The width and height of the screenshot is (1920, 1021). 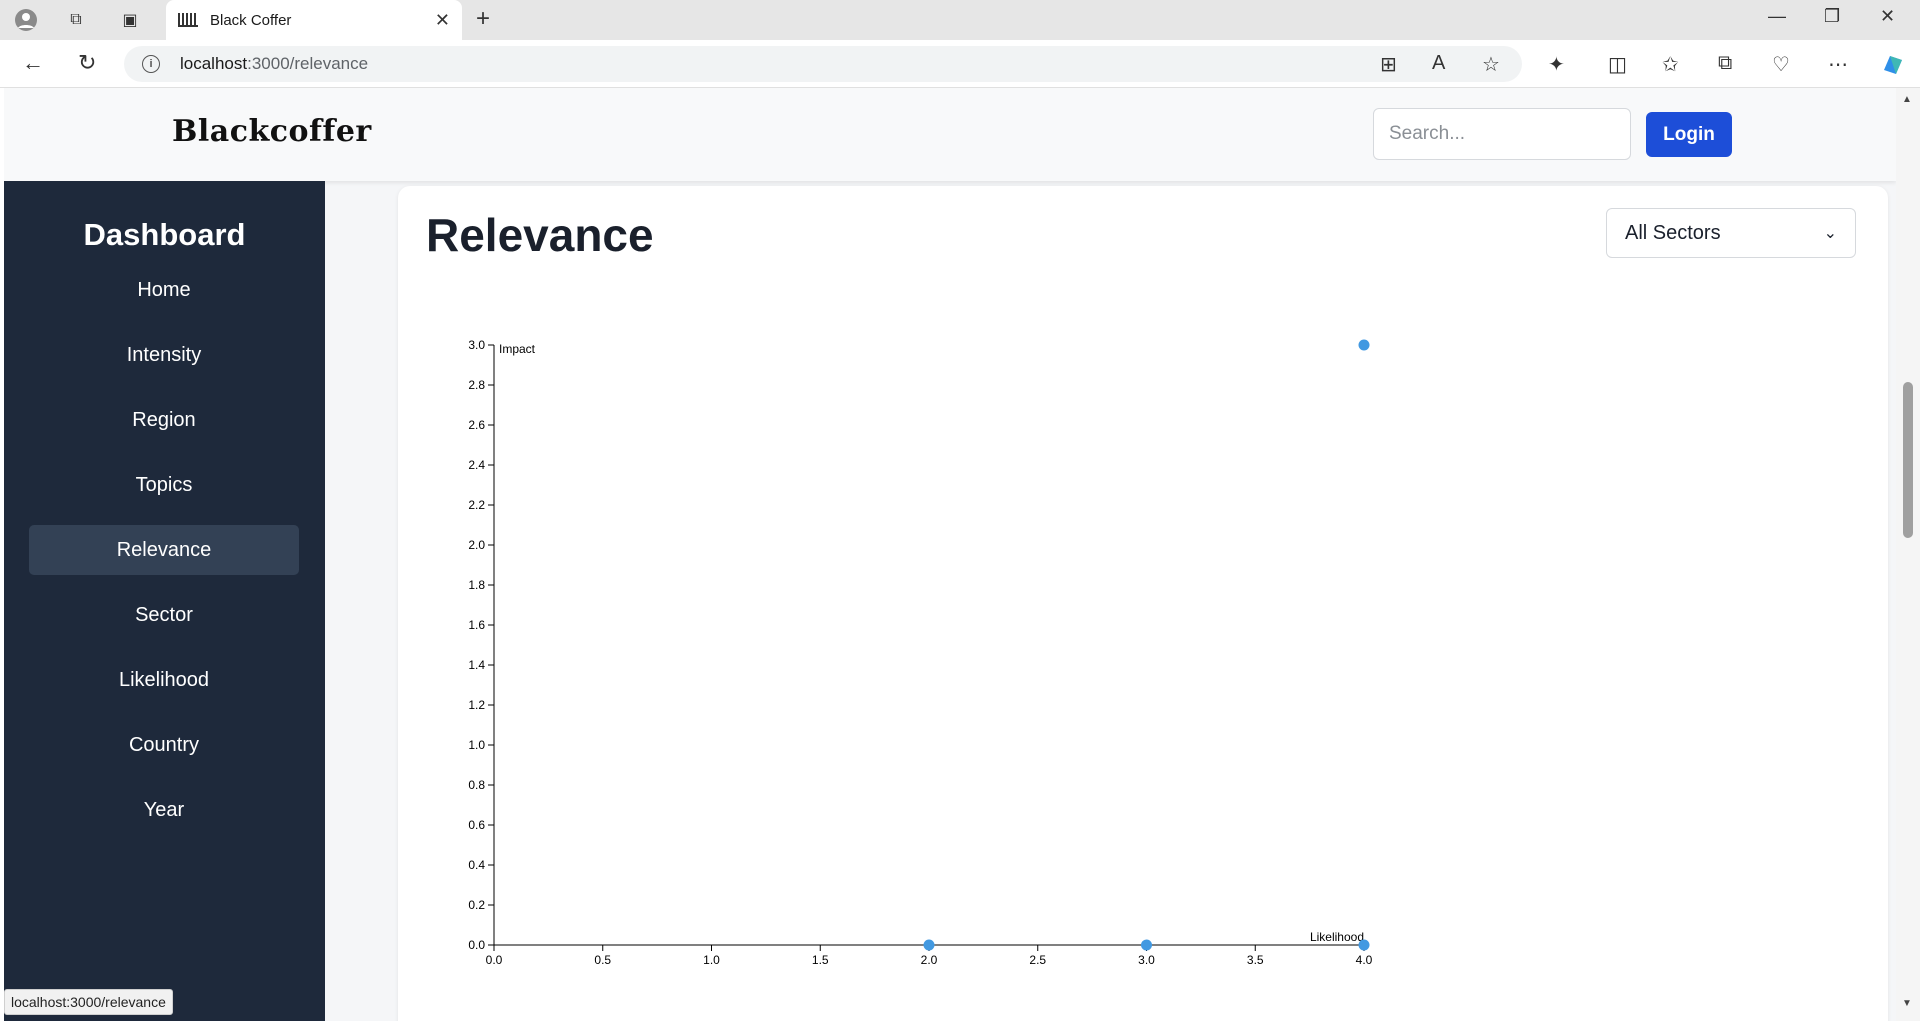 I want to click on status-url-tooltip: localhost:3000/relevance, so click(x=88, y=1002).